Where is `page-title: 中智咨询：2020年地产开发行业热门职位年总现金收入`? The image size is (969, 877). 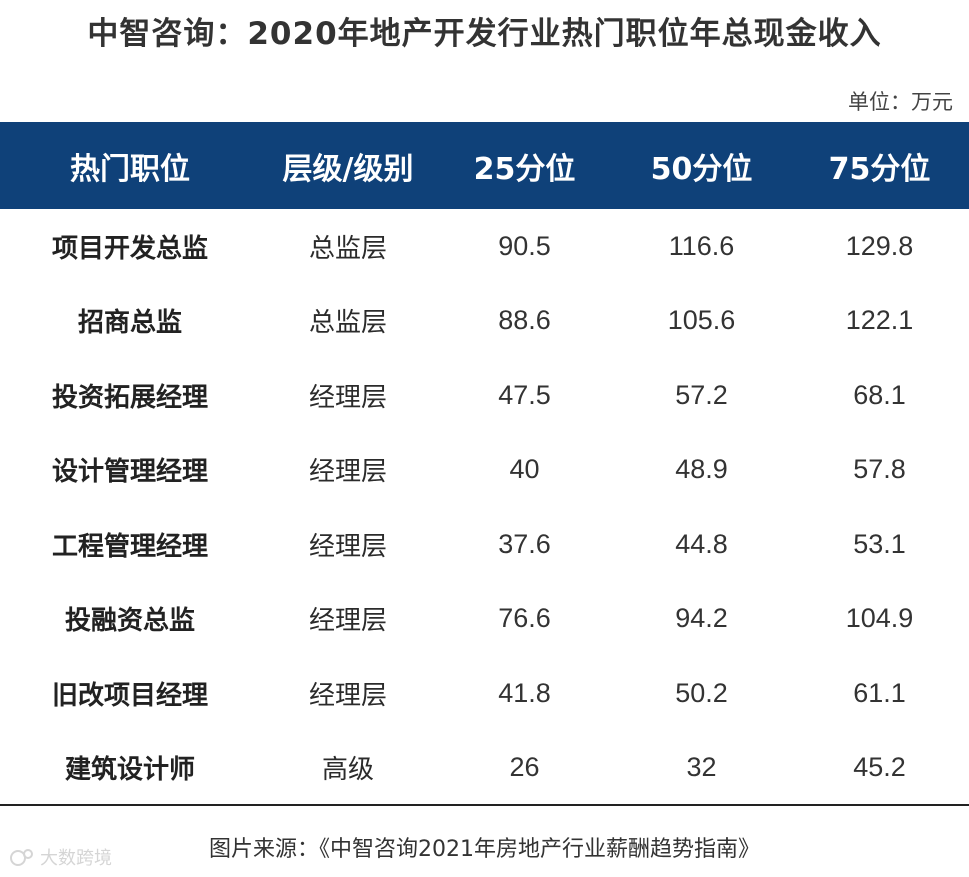 page-title: 中智咨询：2020年地产开发行业热门职位年总现金收入 is located at coordinates (484, 34).